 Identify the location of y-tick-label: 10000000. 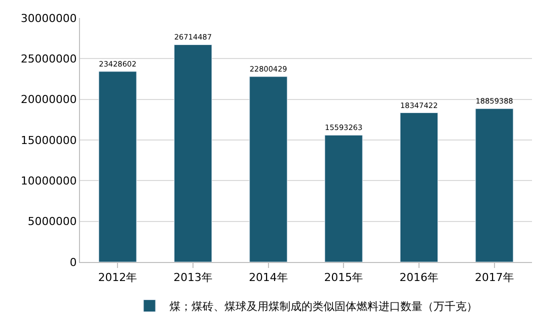
(48, 181).